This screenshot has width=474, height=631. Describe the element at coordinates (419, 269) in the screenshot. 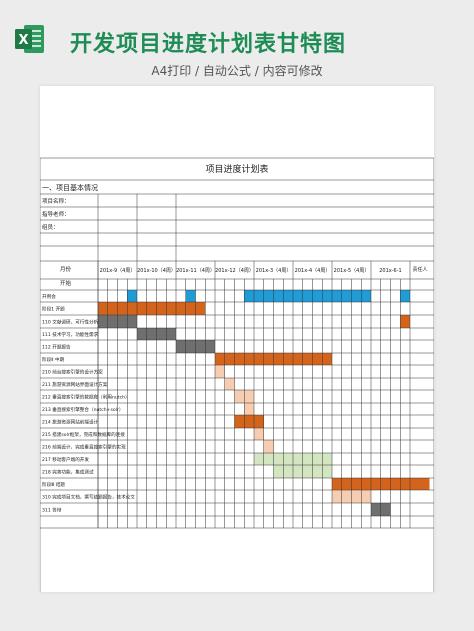

I see `owner-label: 责任人` at that location.